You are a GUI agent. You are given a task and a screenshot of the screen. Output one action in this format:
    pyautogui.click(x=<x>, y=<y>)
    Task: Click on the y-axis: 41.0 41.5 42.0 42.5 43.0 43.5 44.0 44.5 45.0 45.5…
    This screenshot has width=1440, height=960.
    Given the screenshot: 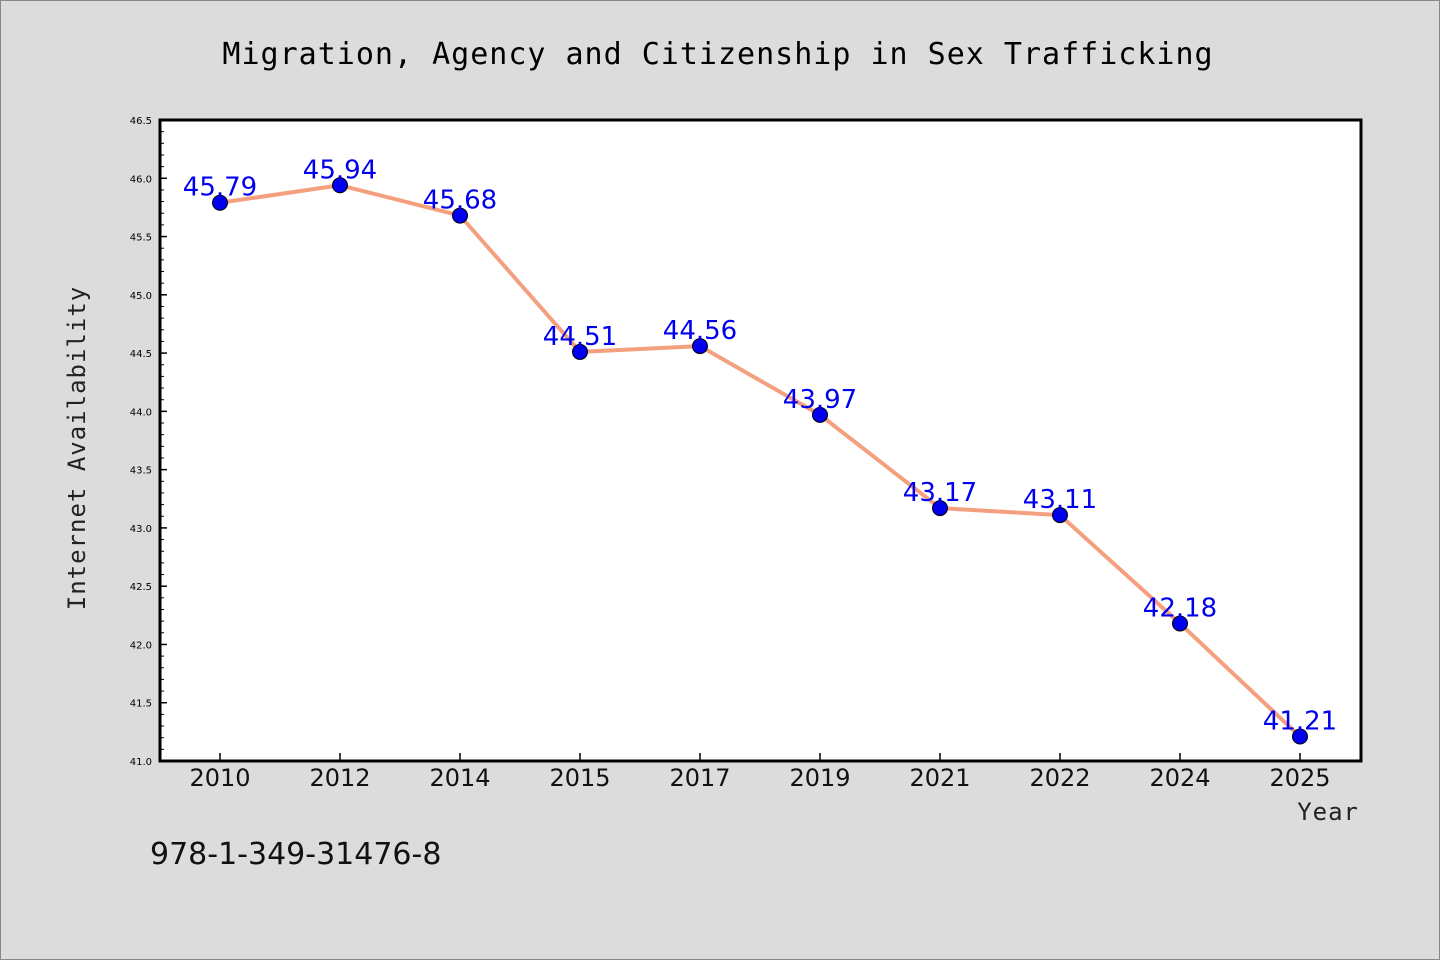 What is the action you would take?
    pyautogui.click(x=148, y=442)
    